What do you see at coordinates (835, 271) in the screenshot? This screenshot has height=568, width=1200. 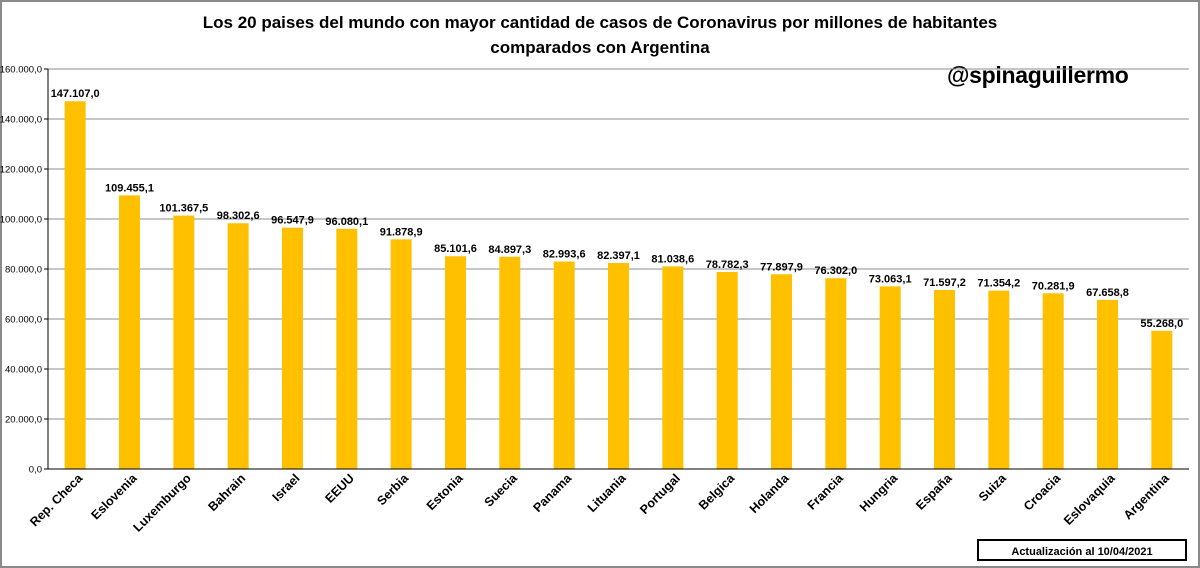 I see `data-label: 76.302,0` at bounding box center [835, 271].